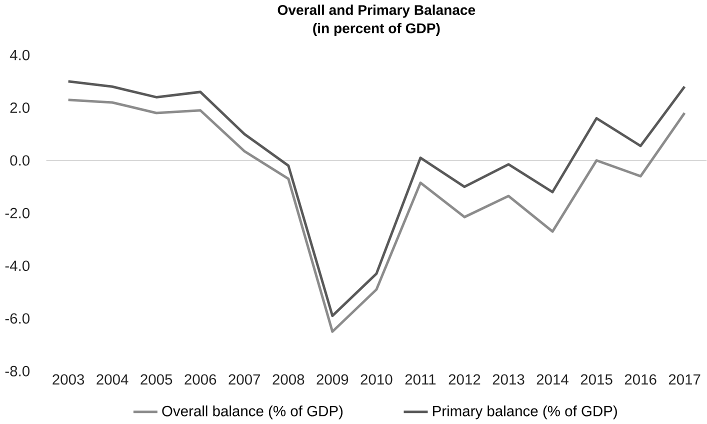  I want to click on y-tick-label: 4.0, so click(20, 55).